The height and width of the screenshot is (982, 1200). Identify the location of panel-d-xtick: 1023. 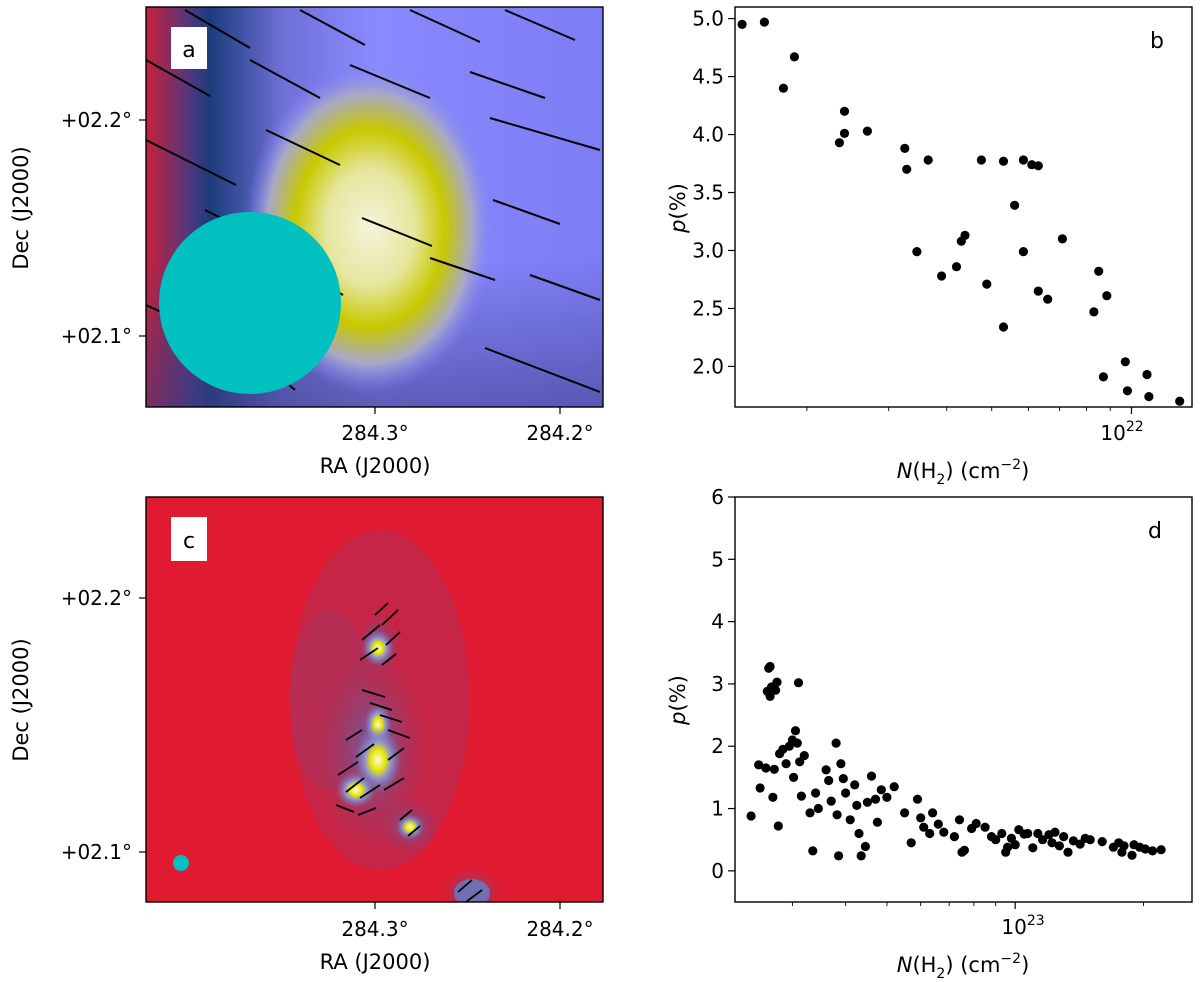
(1022, 926).